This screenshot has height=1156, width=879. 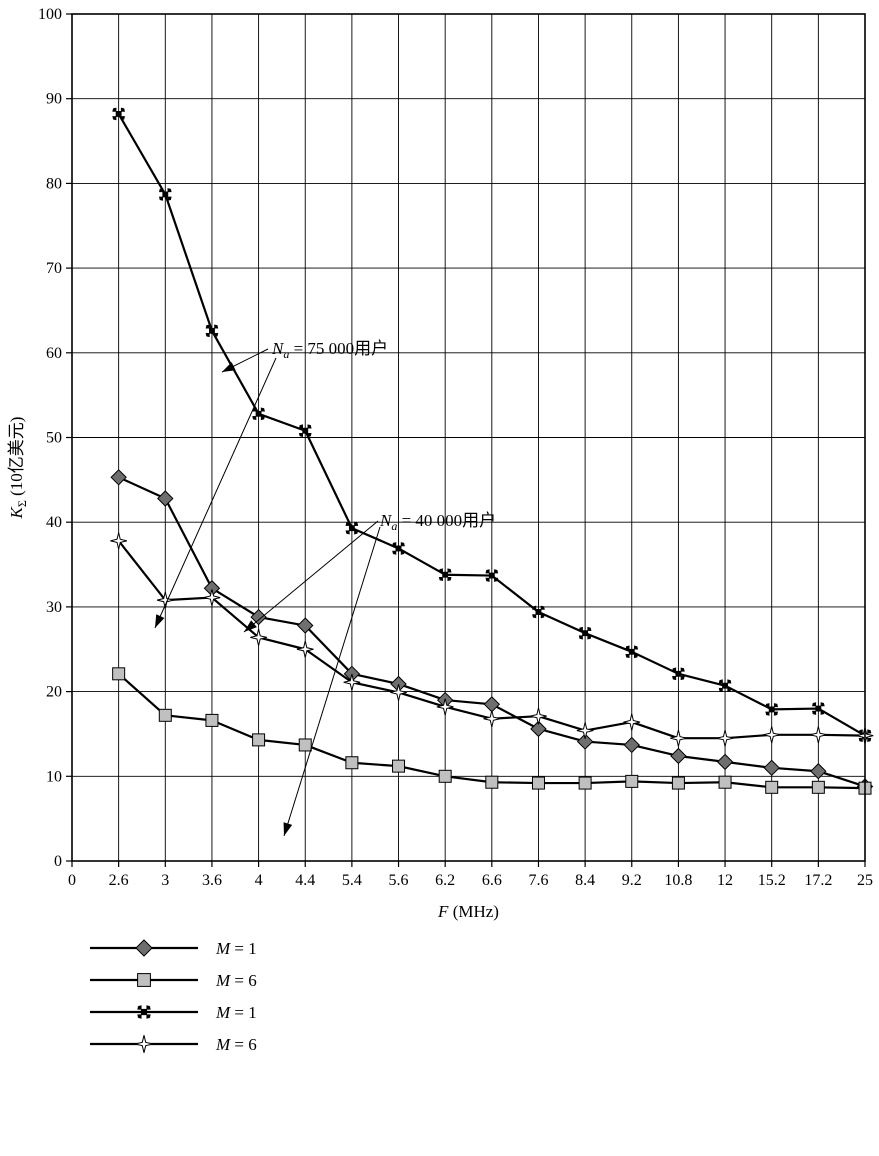 What do you see at coordinates (54, 607) in the screenshot?
I see `y-tick-label: 30` at bounding box center [54, 607].